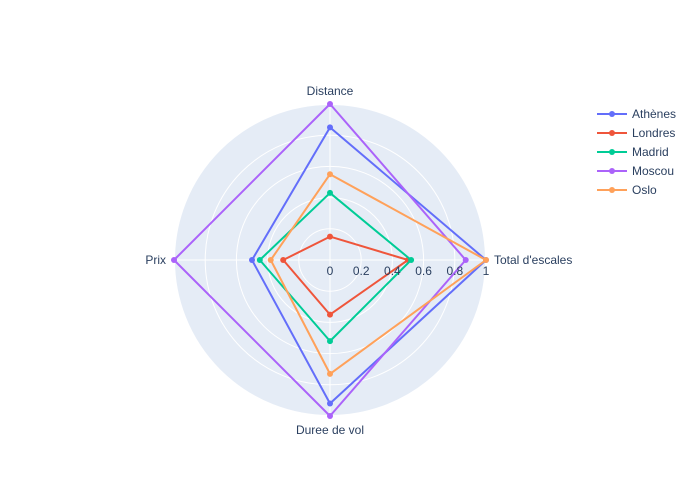  I want to click on angular-axis-label: Prix, so click(155, 260).